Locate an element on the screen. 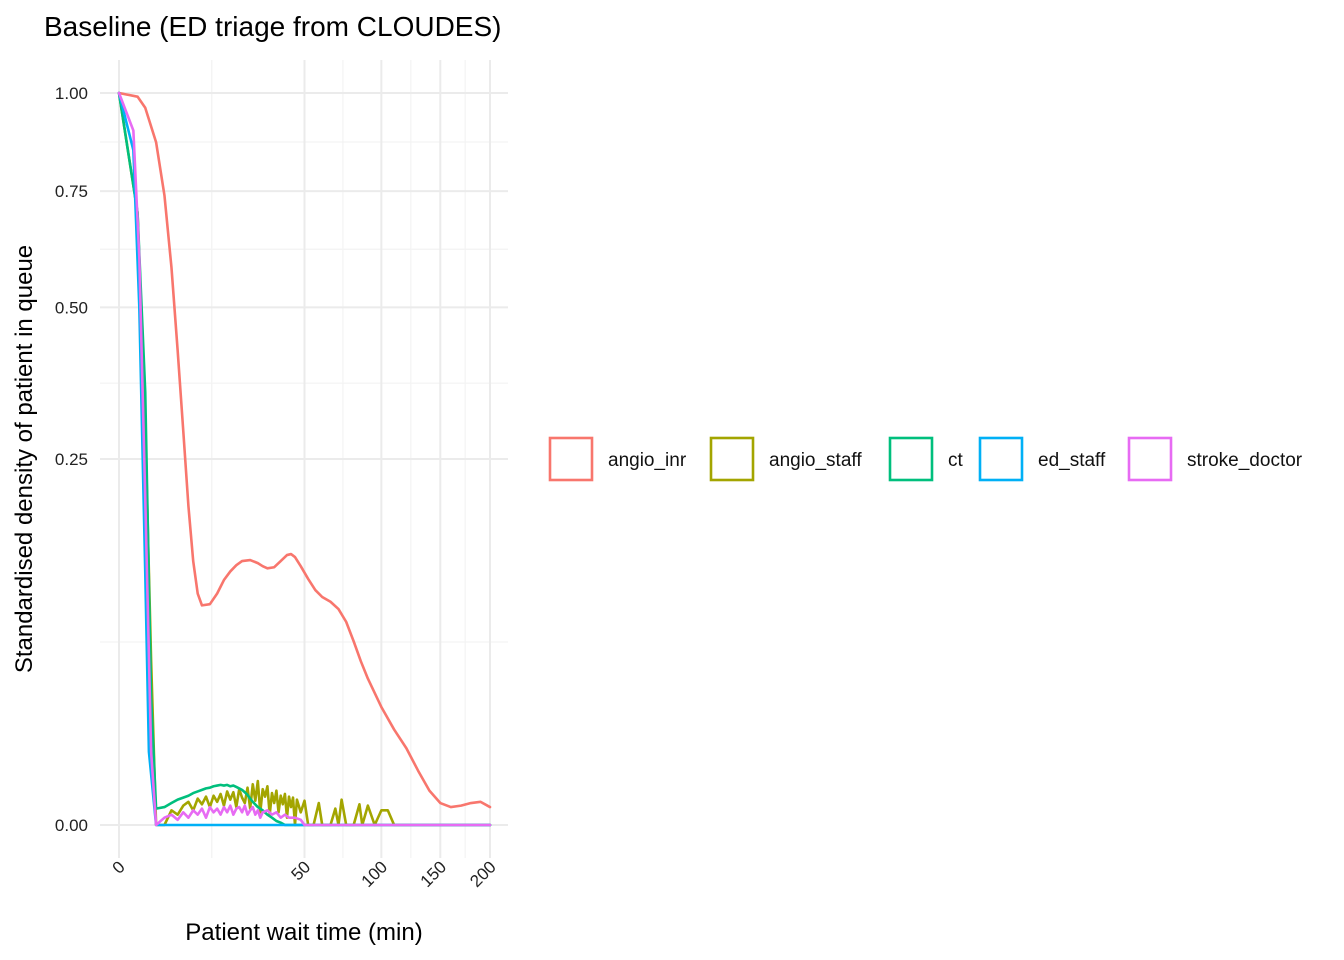 This screenshot has height=960, width=1344. legend-label-stroke-doctor: stroke_doctor is located at coordinates (1245, 460).